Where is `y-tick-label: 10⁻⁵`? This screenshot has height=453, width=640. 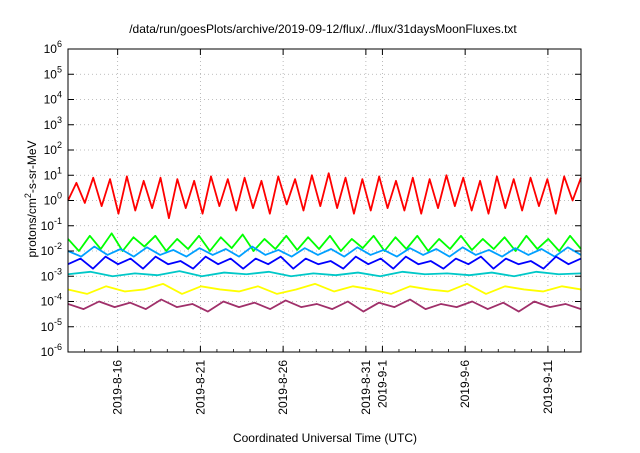
y-tick-label: 10⁻⁵ is located at coordinates (51, 325).